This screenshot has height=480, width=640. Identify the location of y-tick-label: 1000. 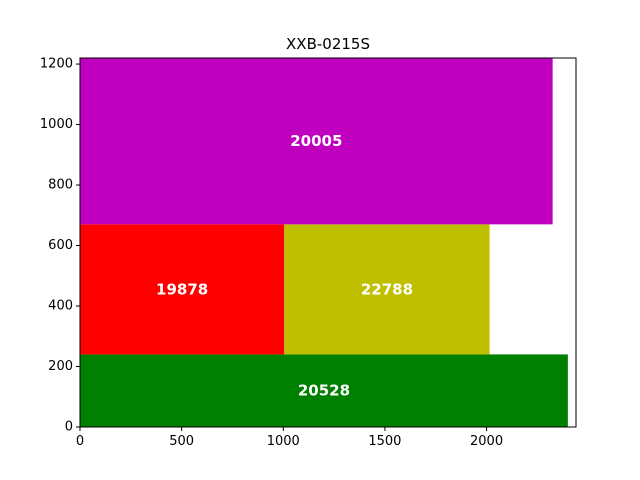
(56, 124).